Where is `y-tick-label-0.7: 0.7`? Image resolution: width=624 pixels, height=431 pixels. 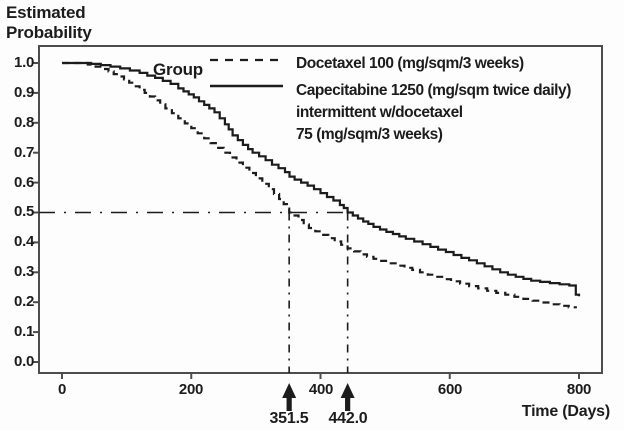 y-tick-label-0.7: 0.7 is located at coordinates (24, 152).